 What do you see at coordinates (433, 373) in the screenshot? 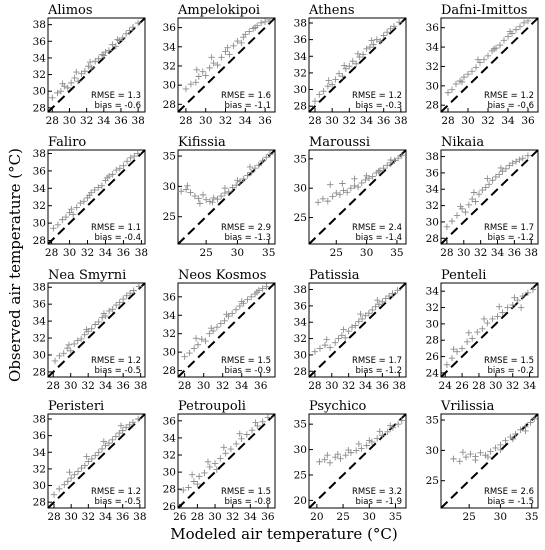
I see `y-tick-label: 24` at bounding box center [433, 373].